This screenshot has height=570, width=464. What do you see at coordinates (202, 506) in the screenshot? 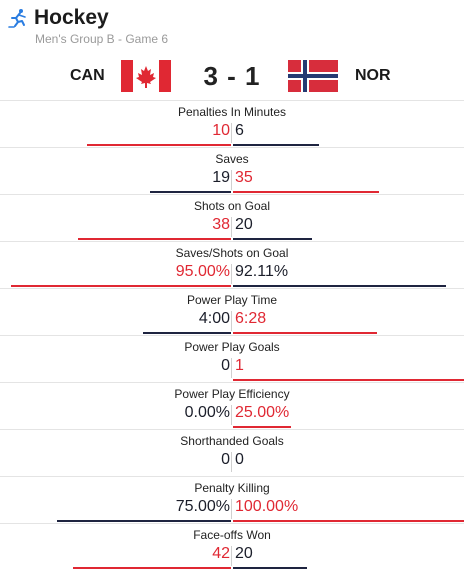
I see `stat-home-value: 75.00%` at bounding box center [202, 506].